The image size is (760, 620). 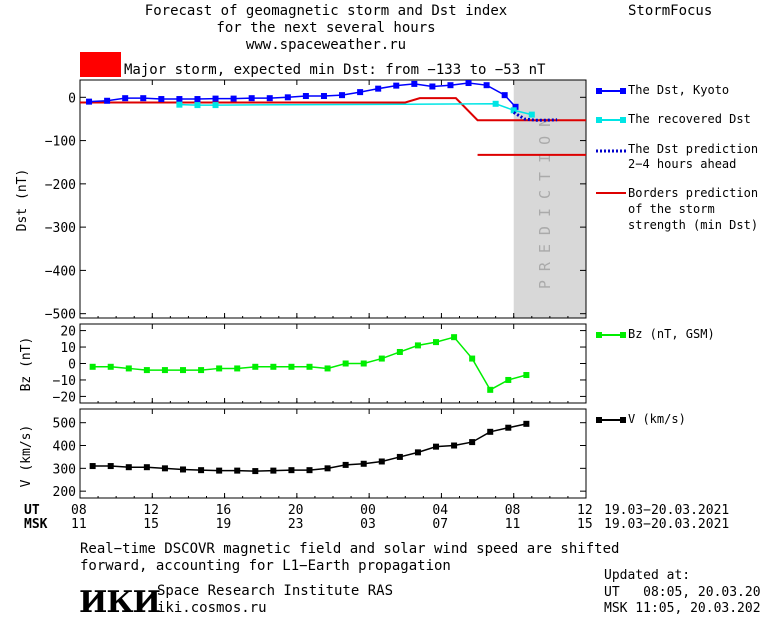 I want to click on institute-site-link: iki.cosmos.ru, so click(x=212, y=608).